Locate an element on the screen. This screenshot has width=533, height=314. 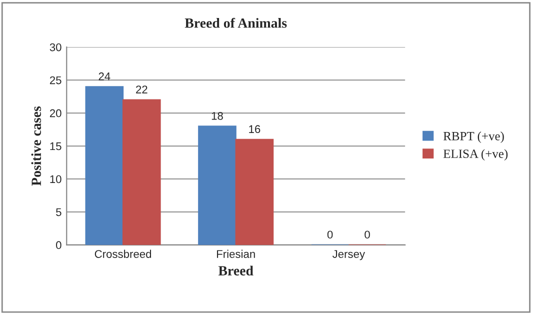
x-tick-label: Jersey is located at coordinates (349, 255).